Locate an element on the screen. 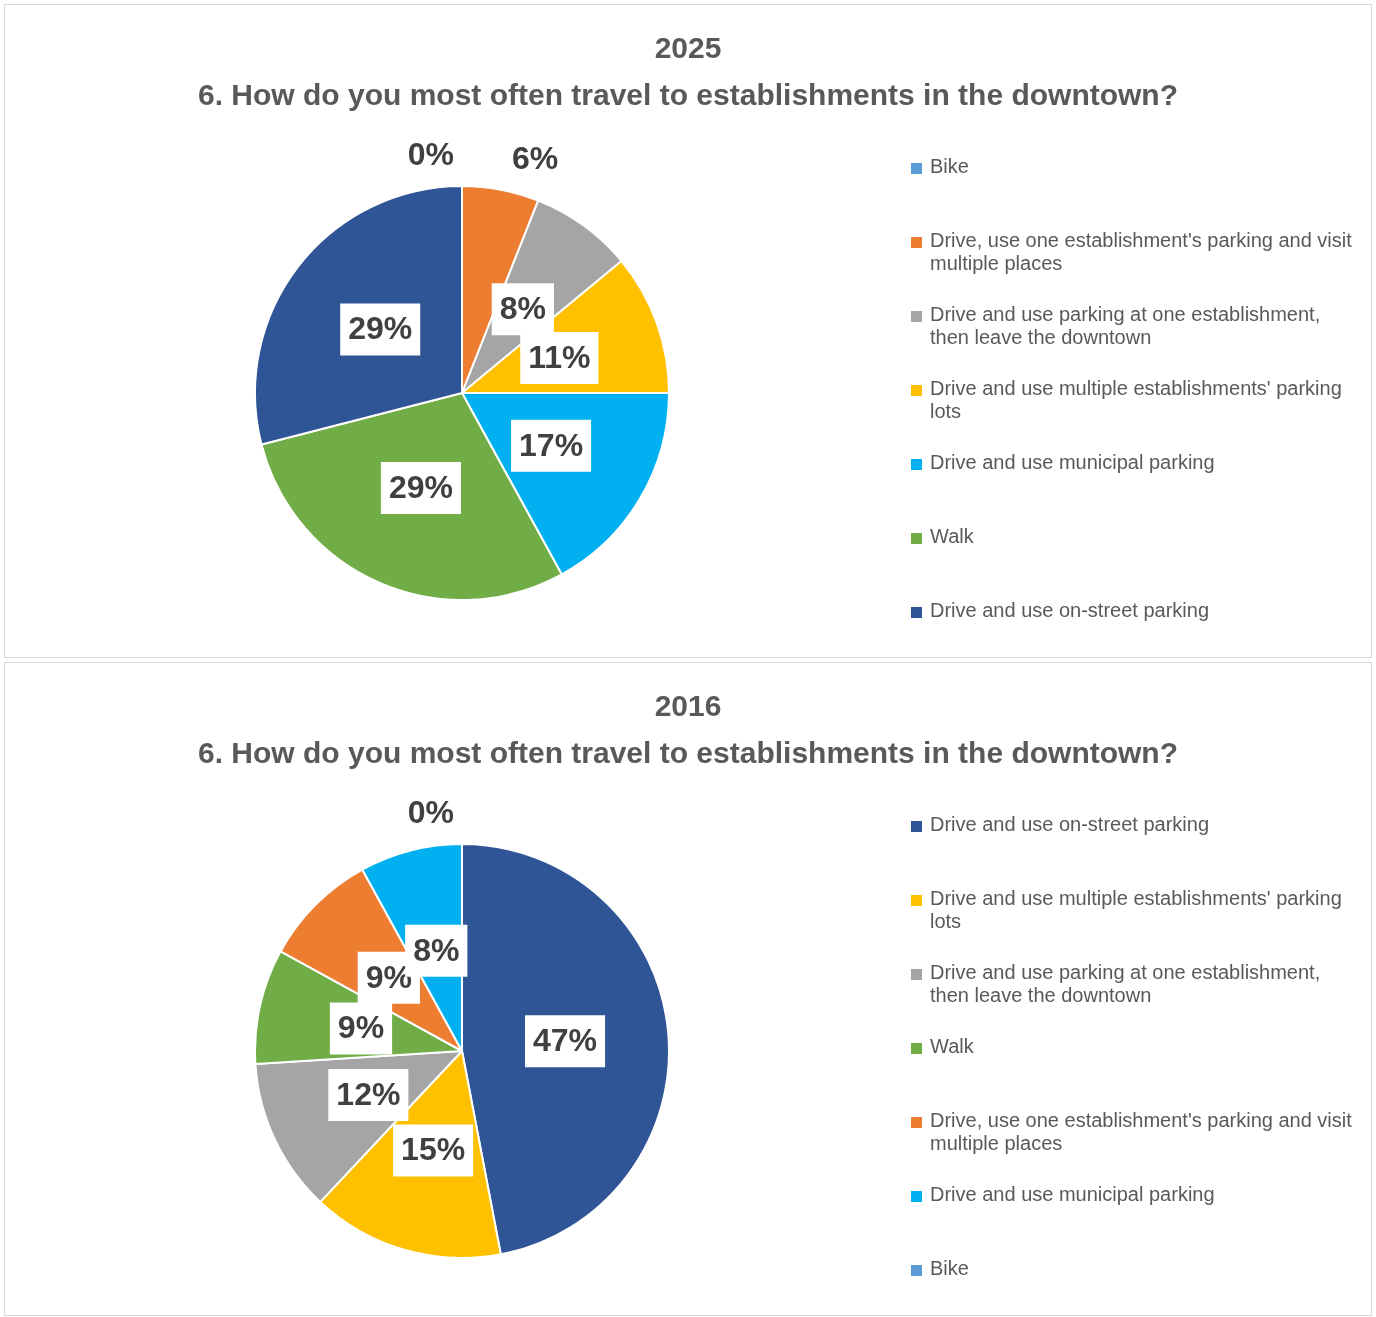 This screenshot has height=1317, width=1376. chart-title: 2016 is located at coordinates (688, 706).